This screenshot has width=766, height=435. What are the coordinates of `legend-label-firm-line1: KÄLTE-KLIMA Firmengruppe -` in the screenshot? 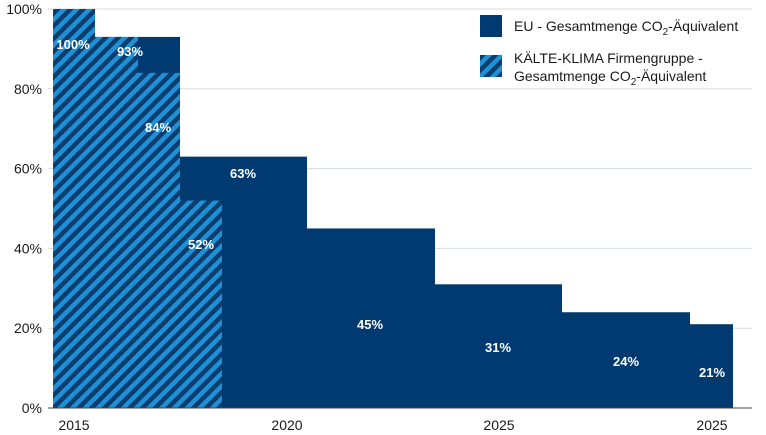 It's located at (608, 58).